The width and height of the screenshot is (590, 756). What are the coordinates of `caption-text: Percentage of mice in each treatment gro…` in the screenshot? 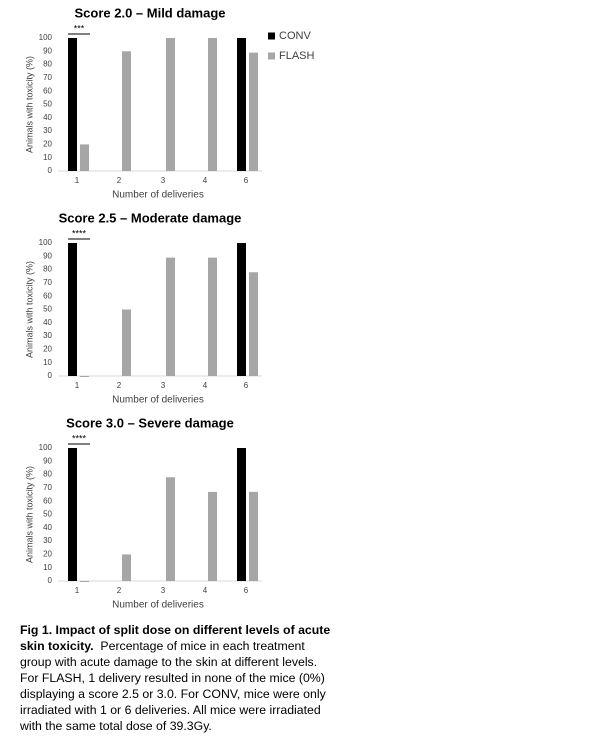 It's located at (173, 686).